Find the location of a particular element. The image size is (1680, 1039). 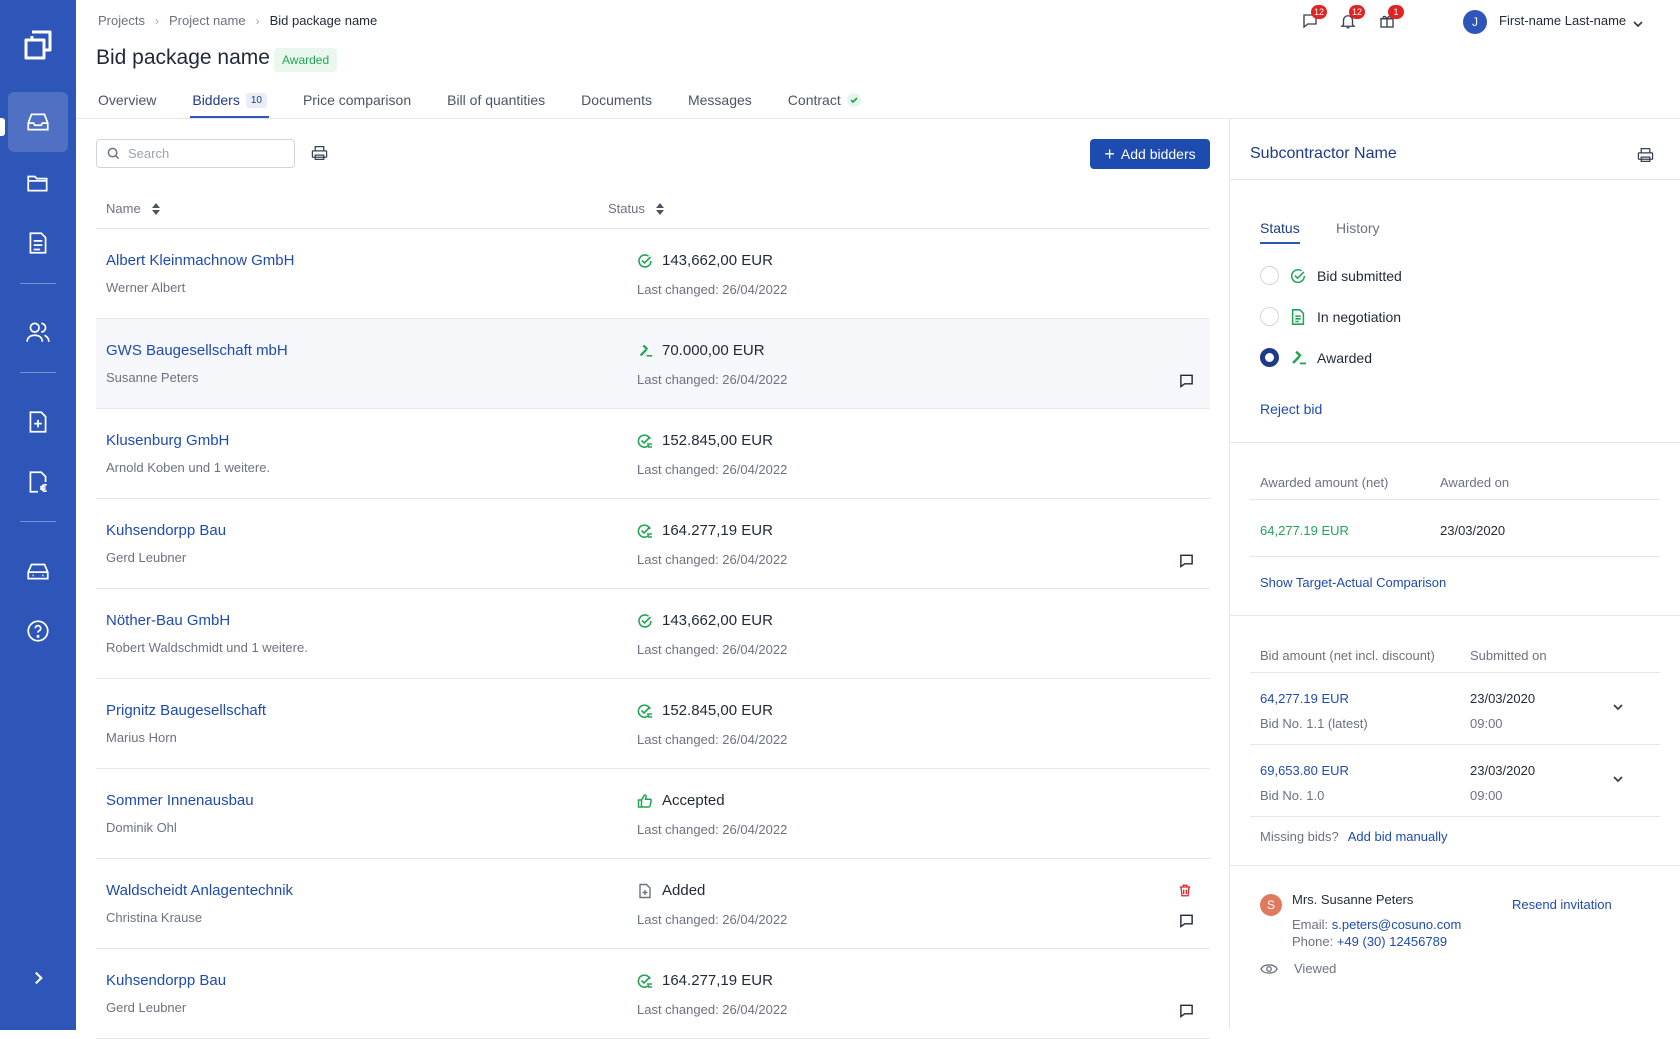

sidebar-expand-button is located at coordinates (38, 978).